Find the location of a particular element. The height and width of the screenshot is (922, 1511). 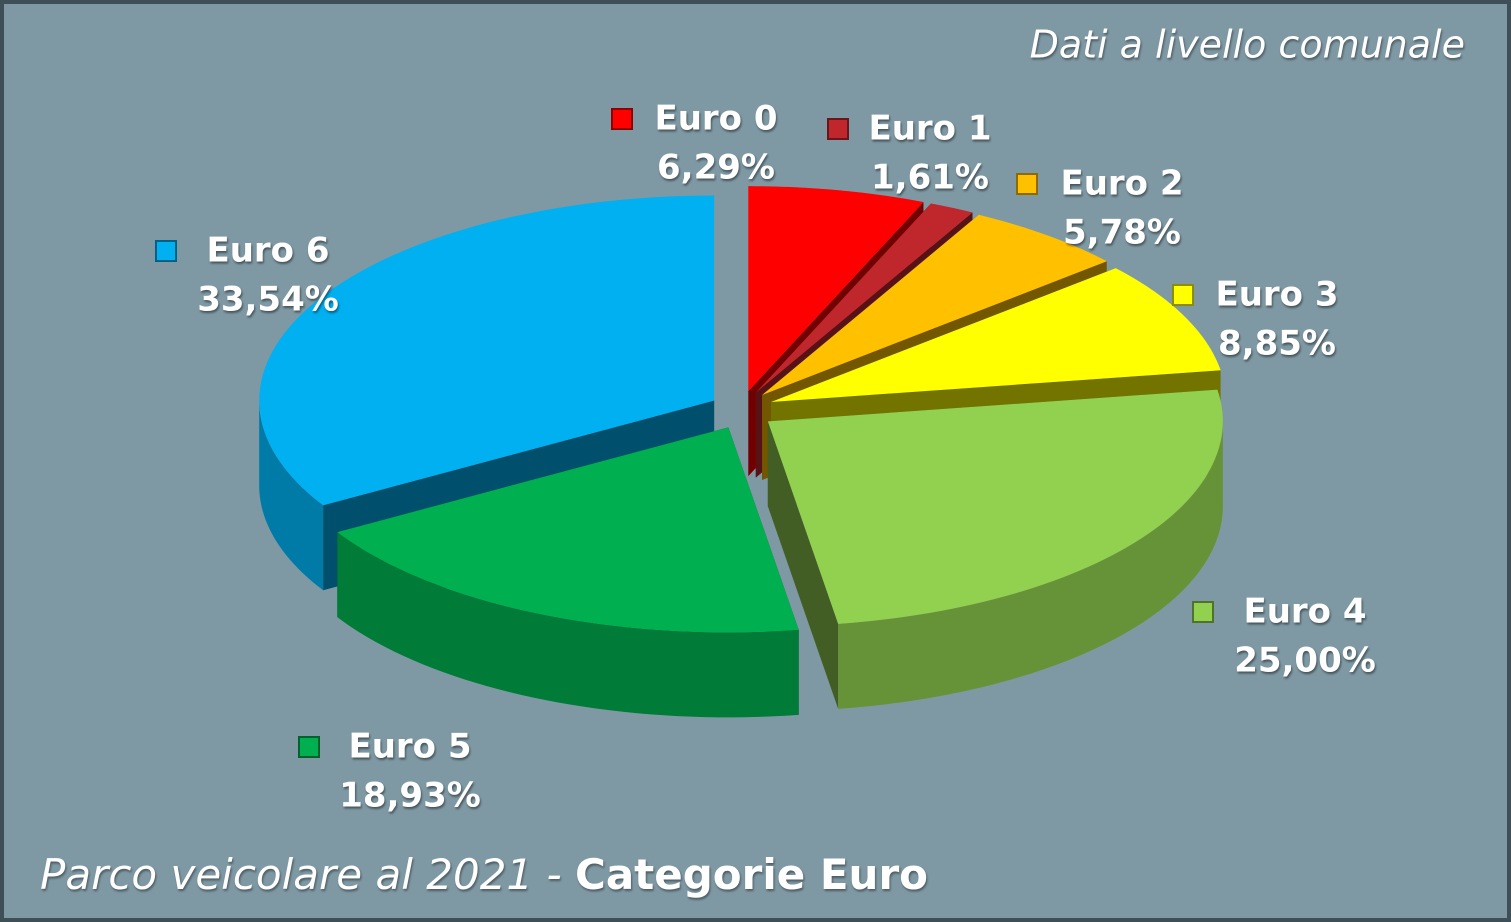

category-label: Euro 5 is located at coordinates (409, 747).